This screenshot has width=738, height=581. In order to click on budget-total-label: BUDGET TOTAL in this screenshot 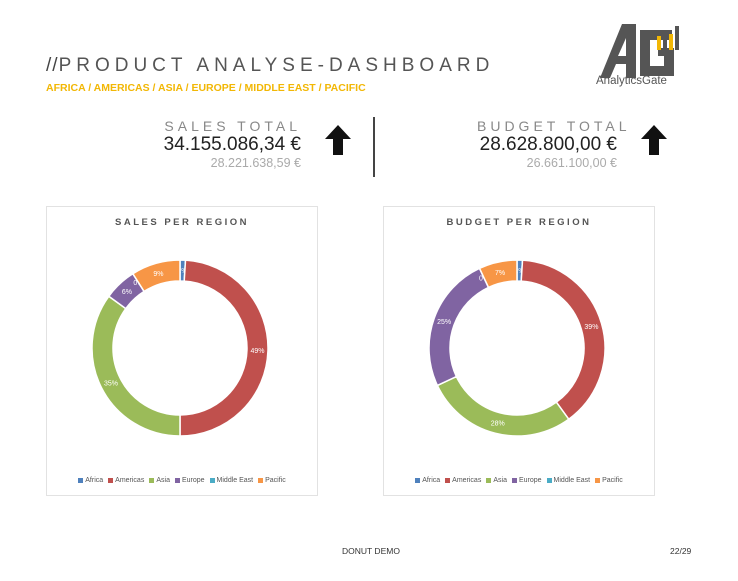, I will do `click(554, 126)`.